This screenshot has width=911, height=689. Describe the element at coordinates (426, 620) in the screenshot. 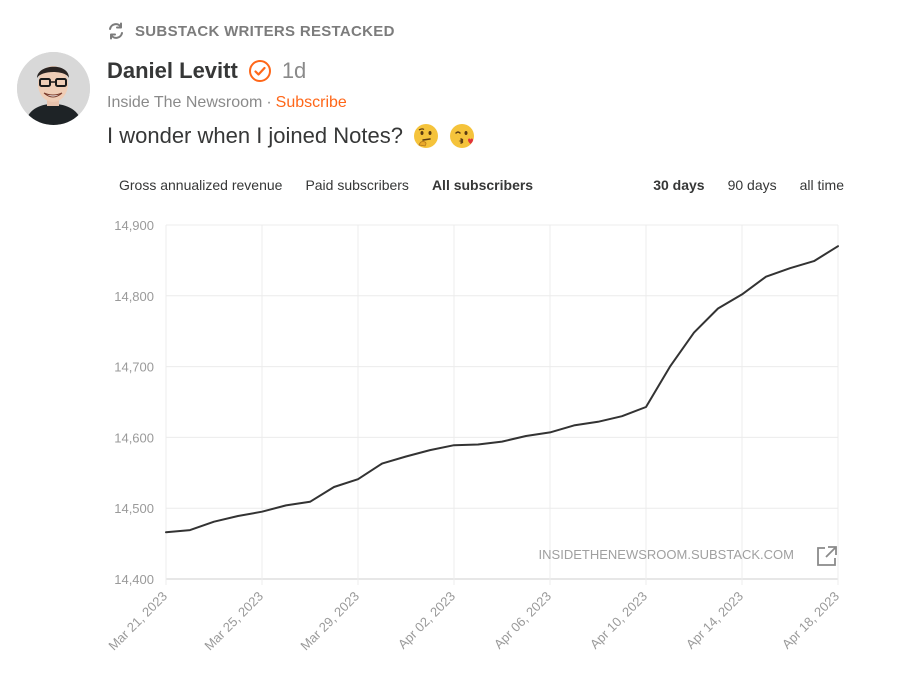

I see `x-tick-label: Apr 02, 2023` at that location.